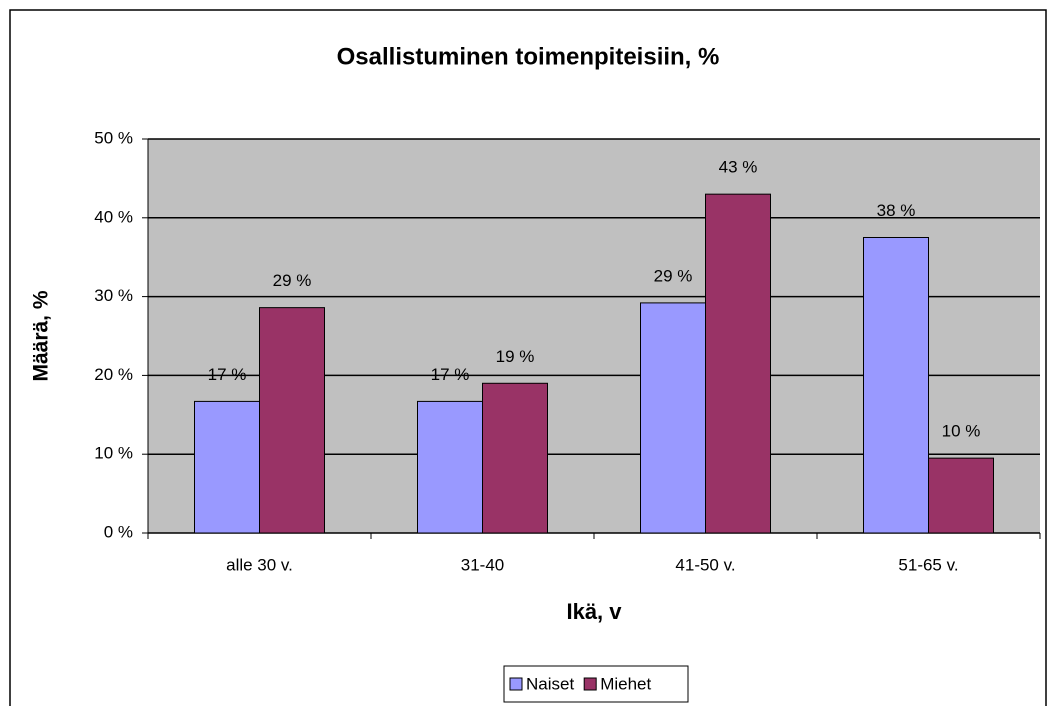 This screenshot has height=706, width=1054. I want to click on y-axis-label: Määrä, %, so click(41, 335).